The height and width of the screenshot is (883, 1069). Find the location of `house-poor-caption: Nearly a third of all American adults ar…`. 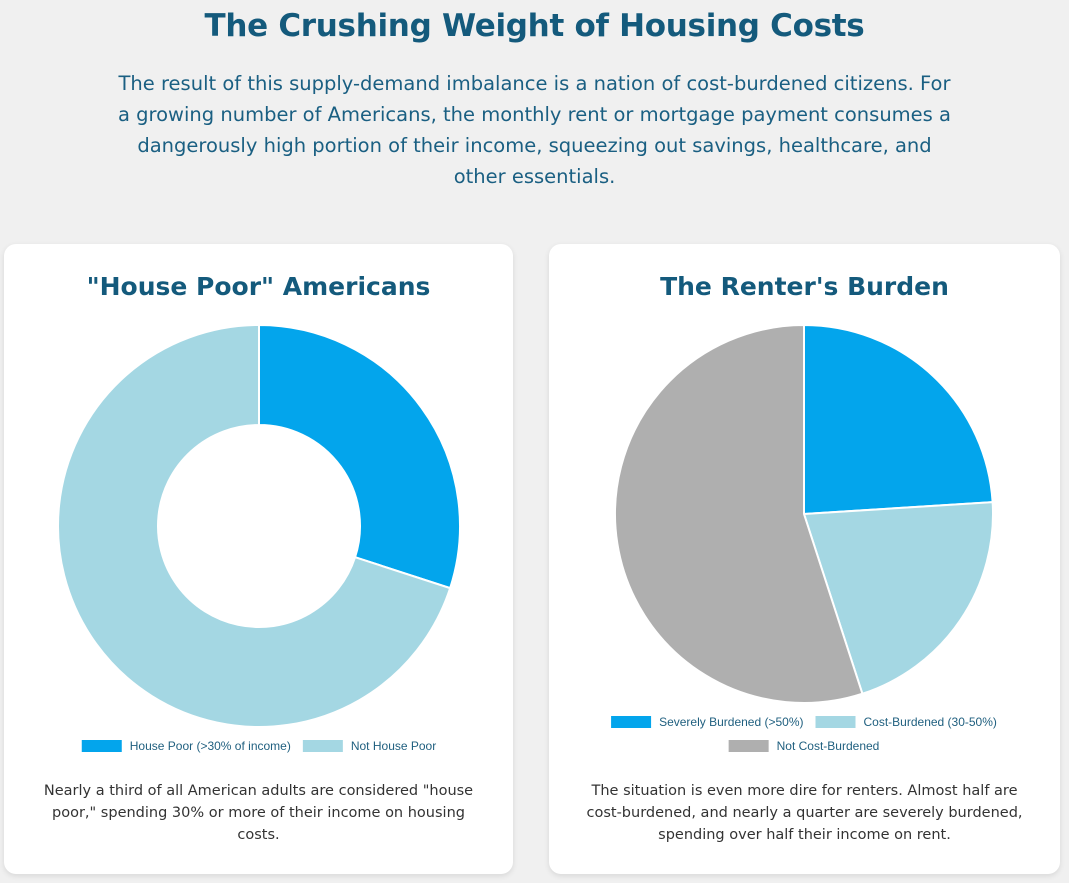

house-poor-caption: Nearly a third of all American adults ar… is located at coordinates (258, 813).